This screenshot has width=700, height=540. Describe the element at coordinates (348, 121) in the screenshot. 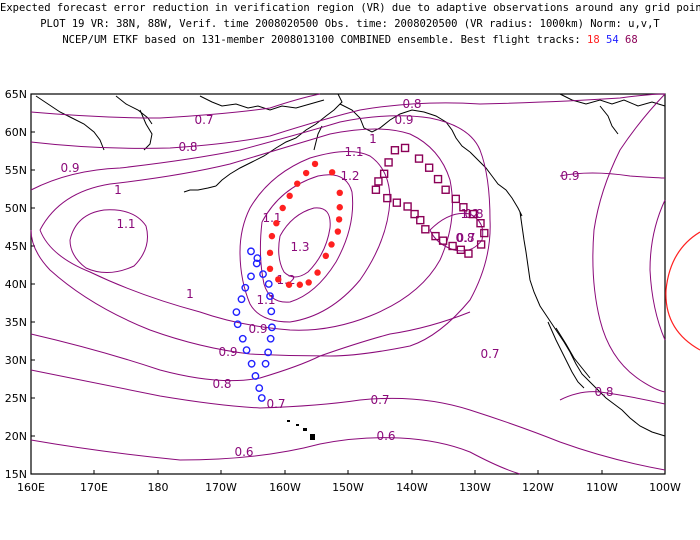

I see `contour-0.8-north` at that location.